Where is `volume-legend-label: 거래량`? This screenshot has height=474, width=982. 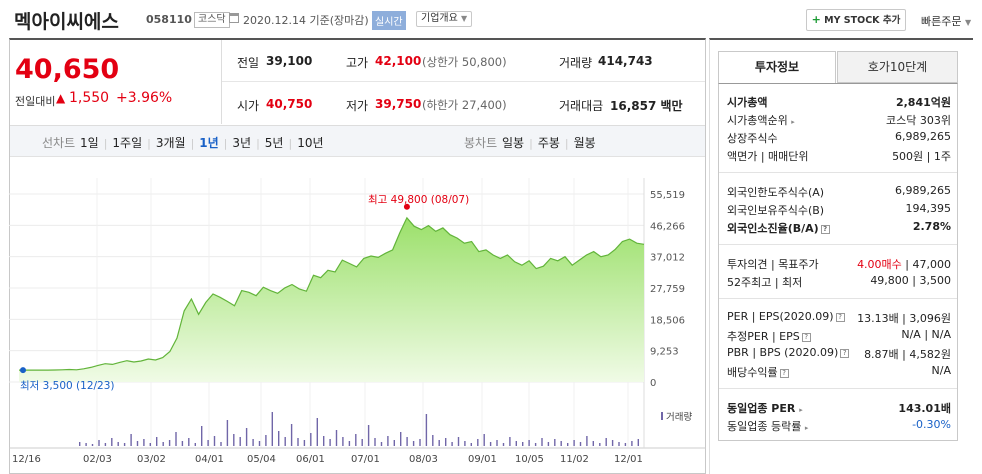 volume-legend-label: 거래량 is located at coordinates (679, 417).